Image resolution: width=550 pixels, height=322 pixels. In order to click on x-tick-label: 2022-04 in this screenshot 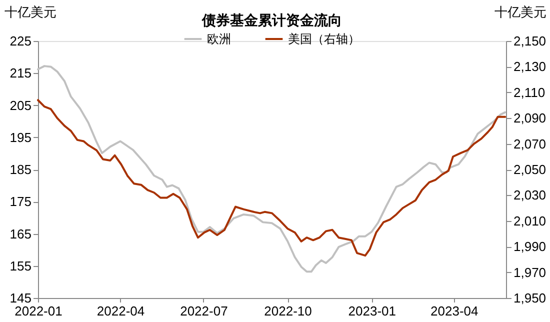, I will do `click(120, 311)`.